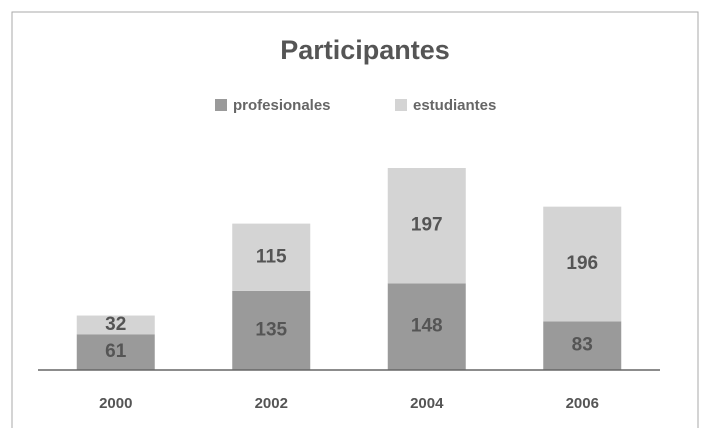  What do you see at coordinates (427, 403) in the screenshot?
I see `x-tick-label: 2004` at bounding box center [427, 403].